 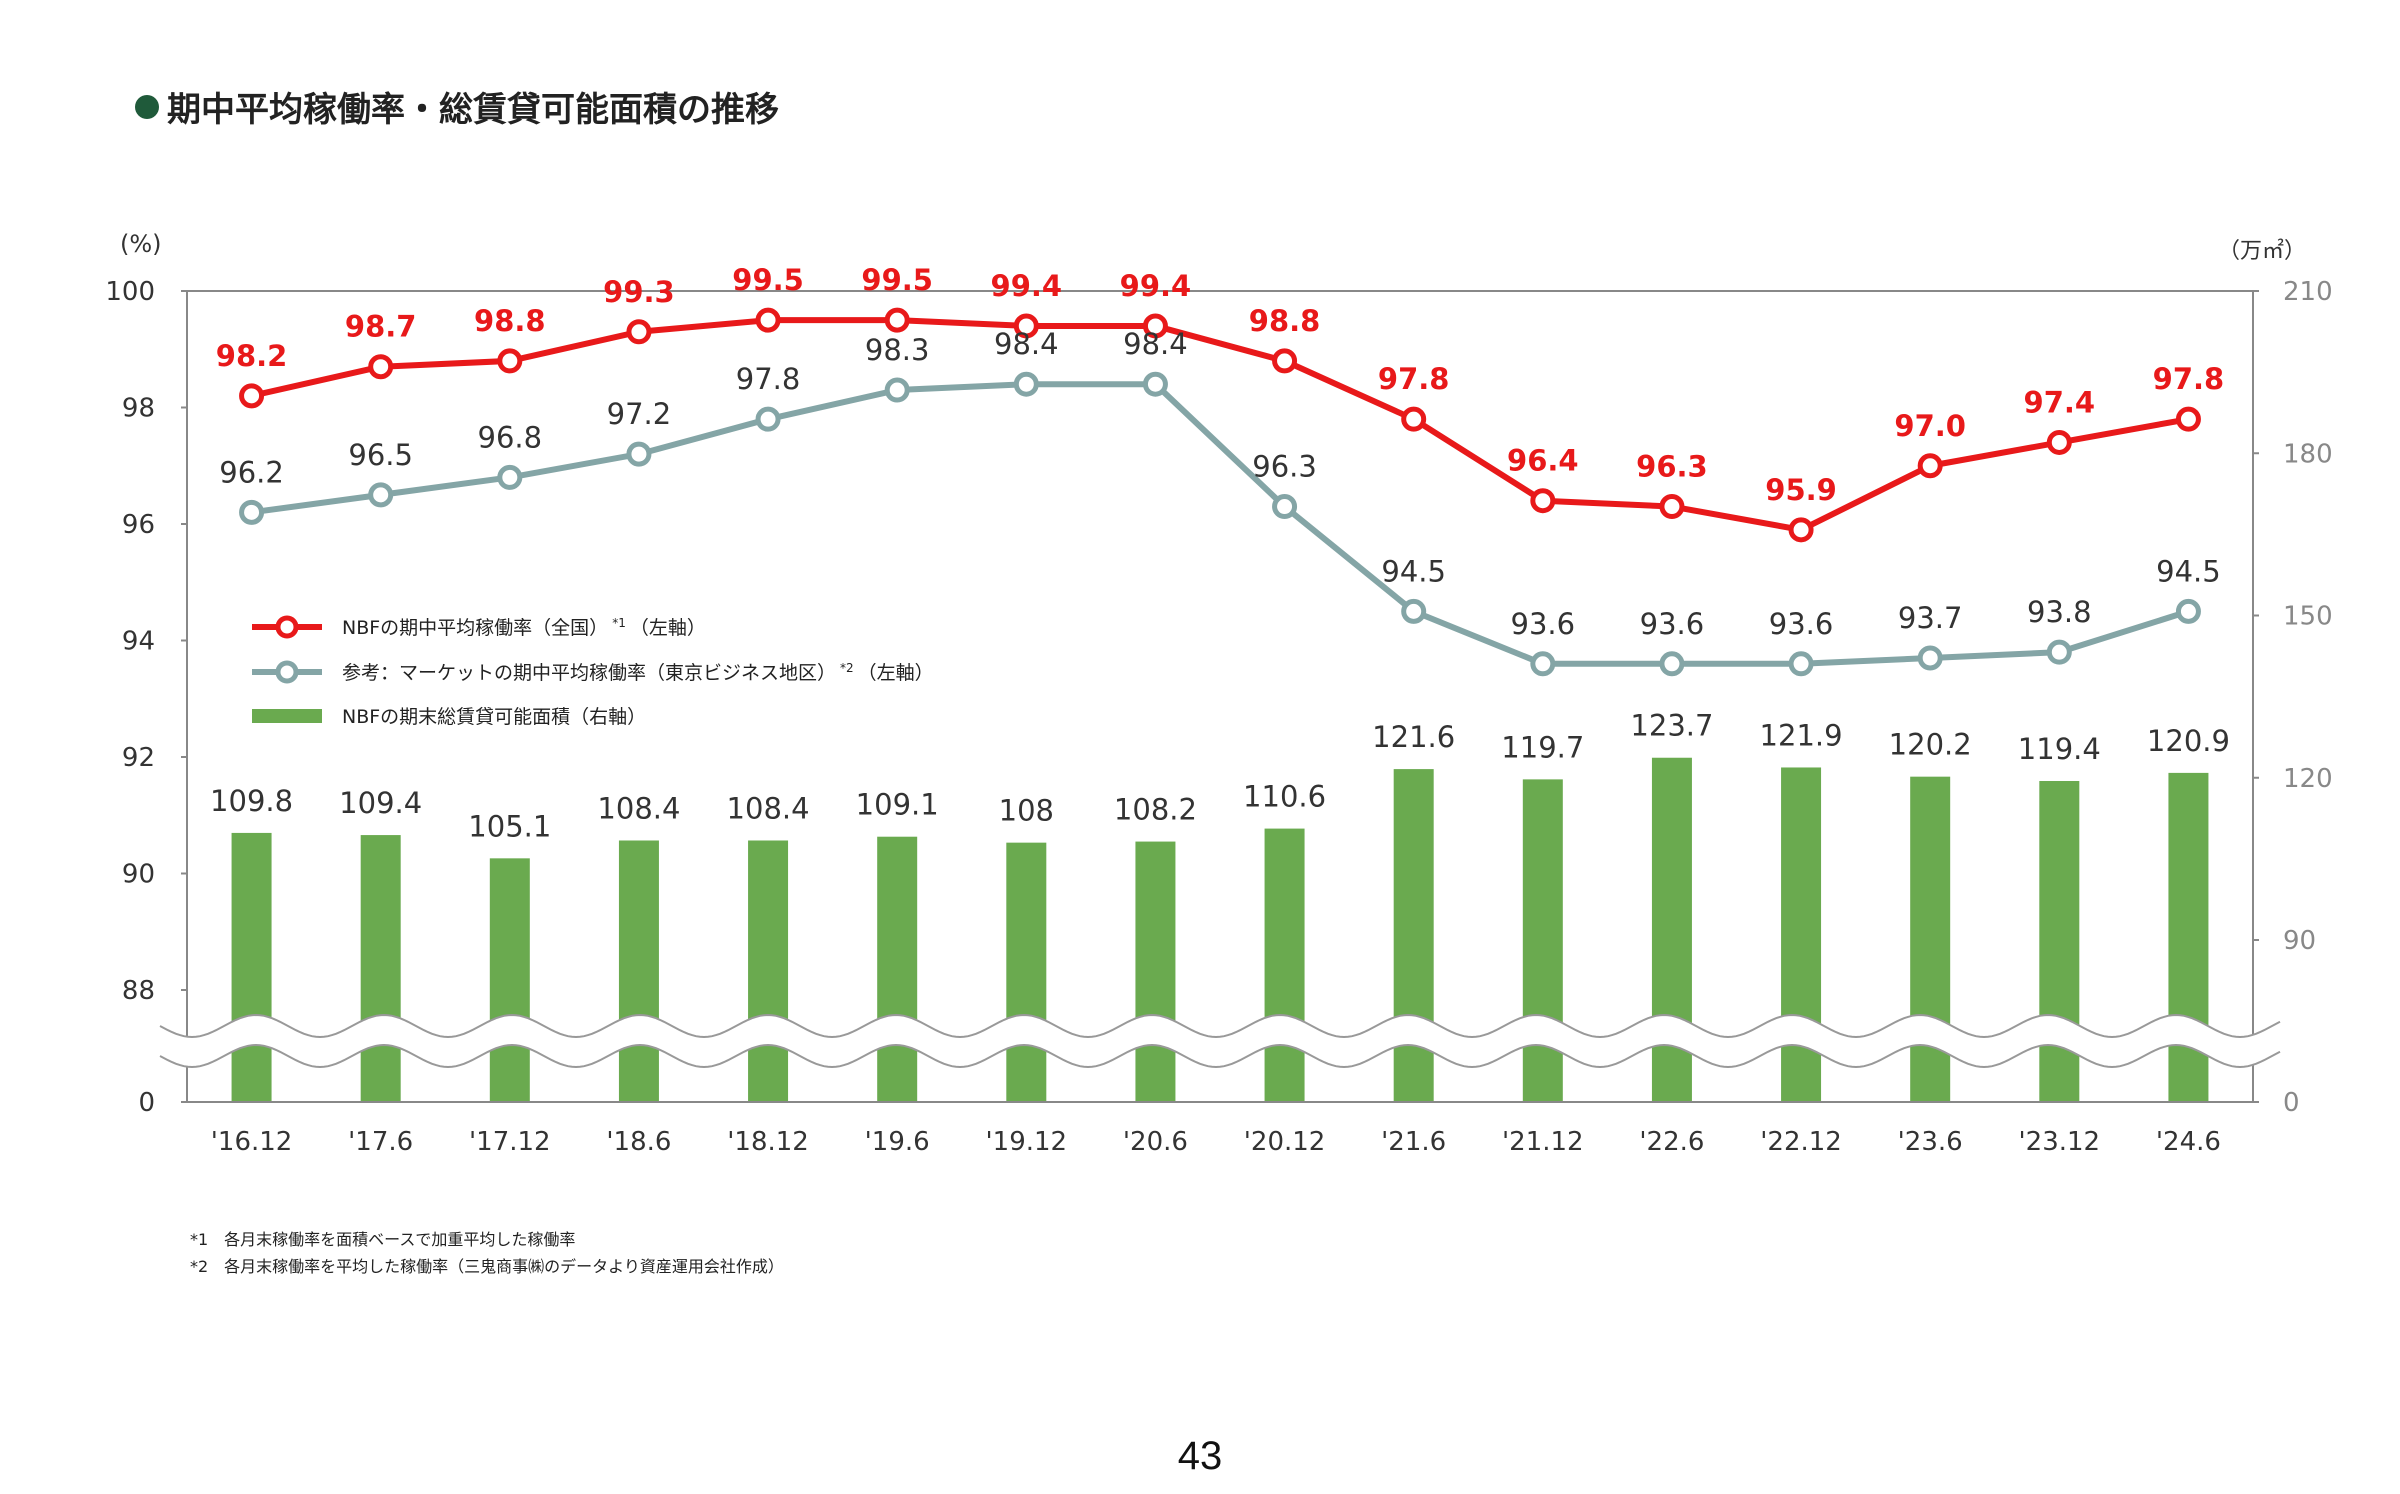 I want to click on bar-value-label: 110.6, so click(x=1284, y=797).